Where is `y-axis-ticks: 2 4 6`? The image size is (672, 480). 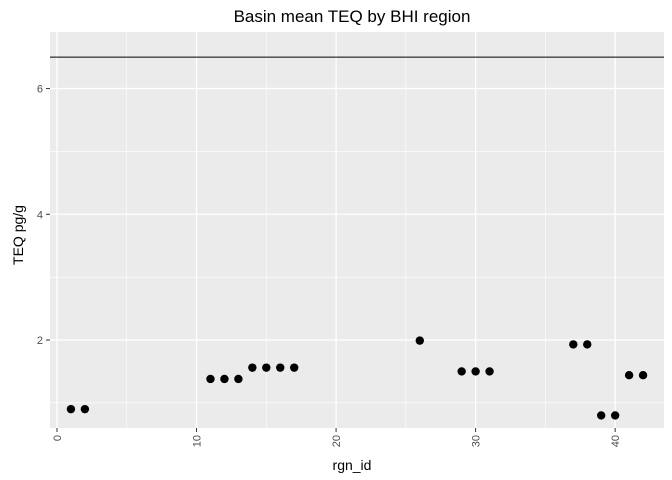 y-axis-ticks: 2 4 6 is located at coordinates (43, 215).